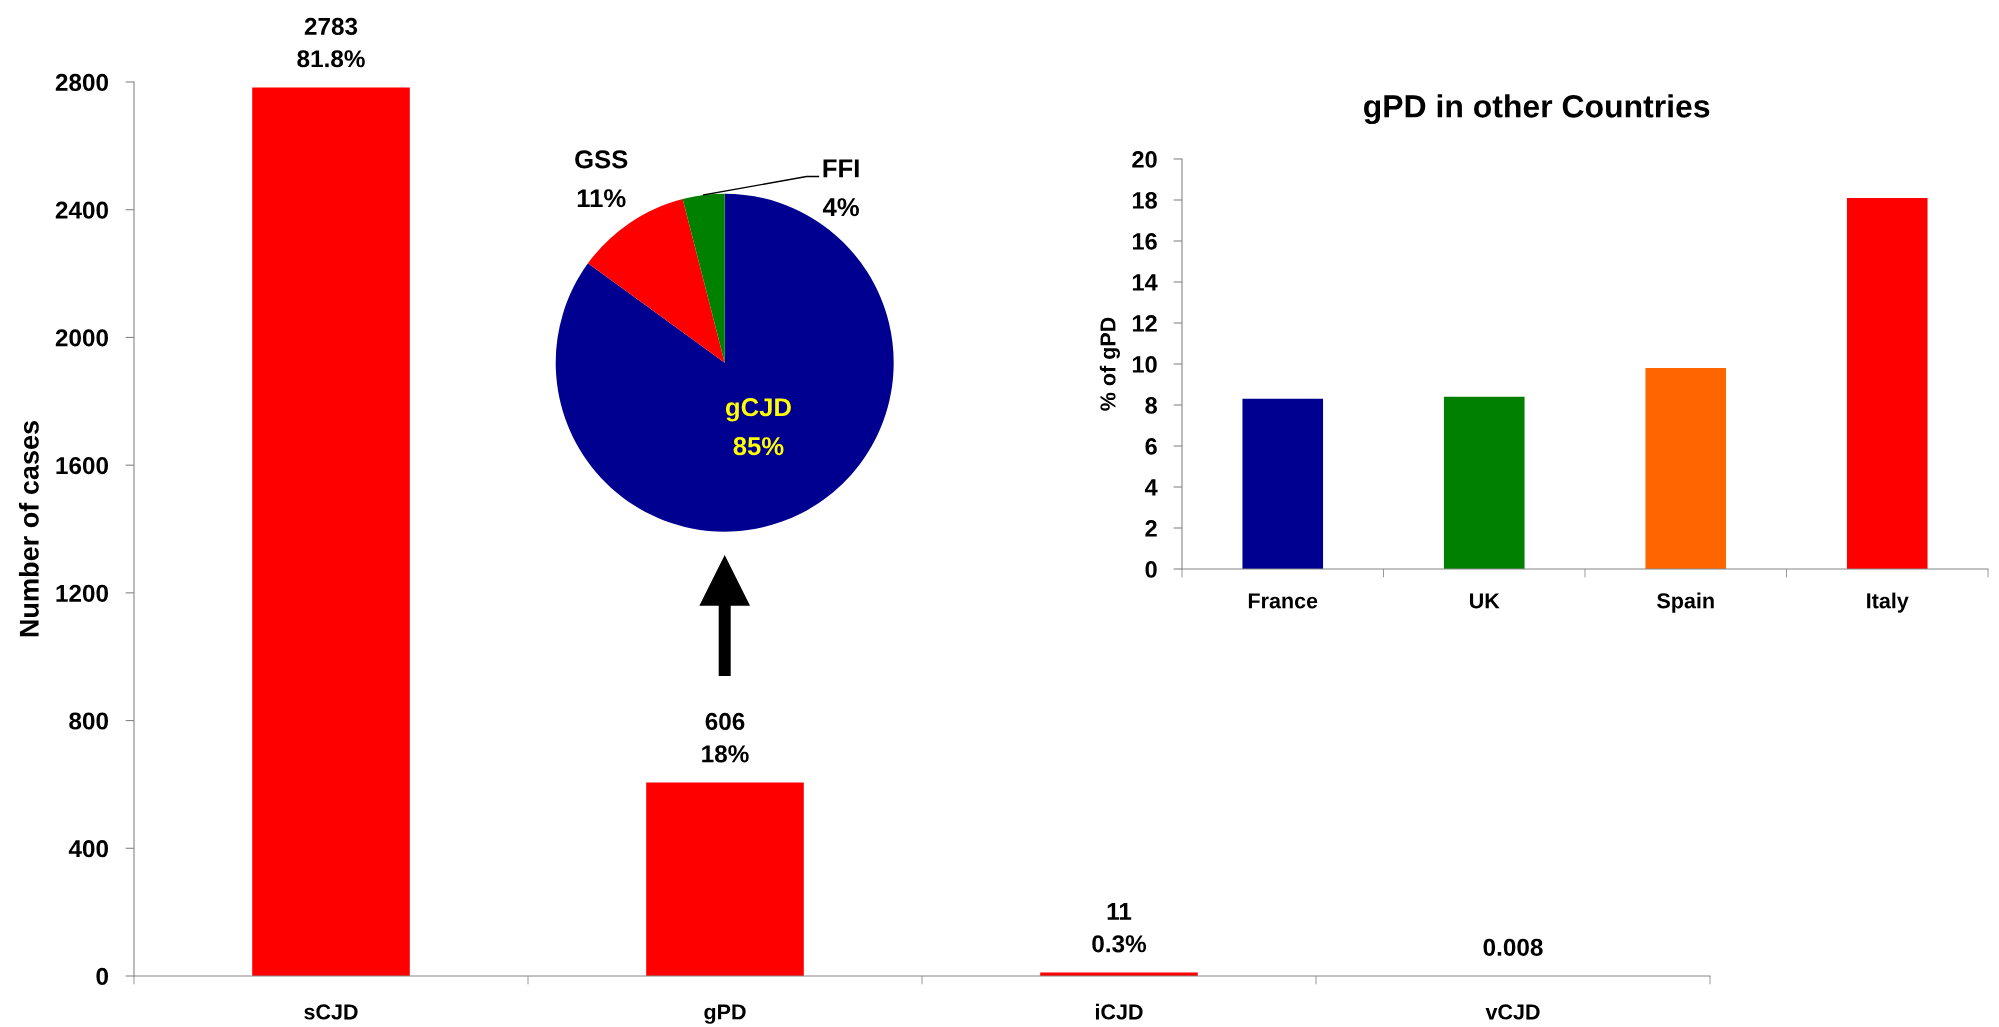  What do you see at coordinates (758, 410) in the screenshot?
I see `slice-label: gCJD` at bounding box center [758, 410].